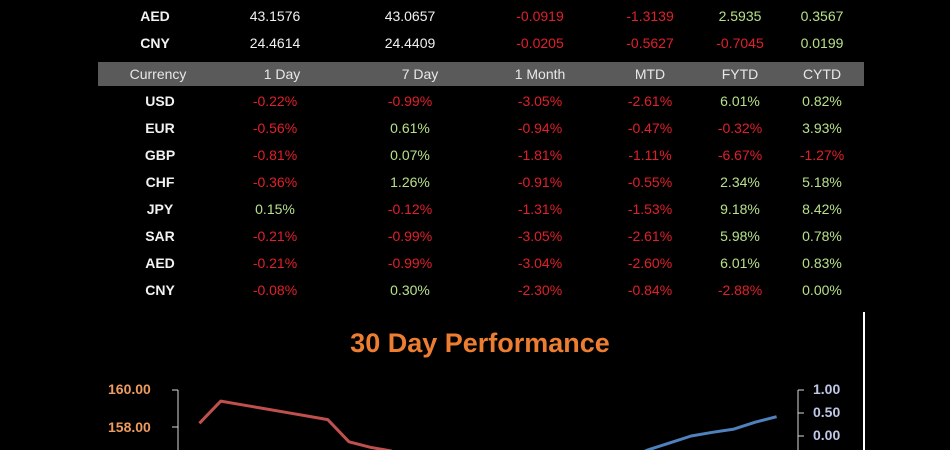 Image resolution: width=950 pixels, height=450 pixels. What do you see at coordinates (410, 155) in the screenshot?
I see `performance-value: 0.07%` at bounding box center [410, 155].